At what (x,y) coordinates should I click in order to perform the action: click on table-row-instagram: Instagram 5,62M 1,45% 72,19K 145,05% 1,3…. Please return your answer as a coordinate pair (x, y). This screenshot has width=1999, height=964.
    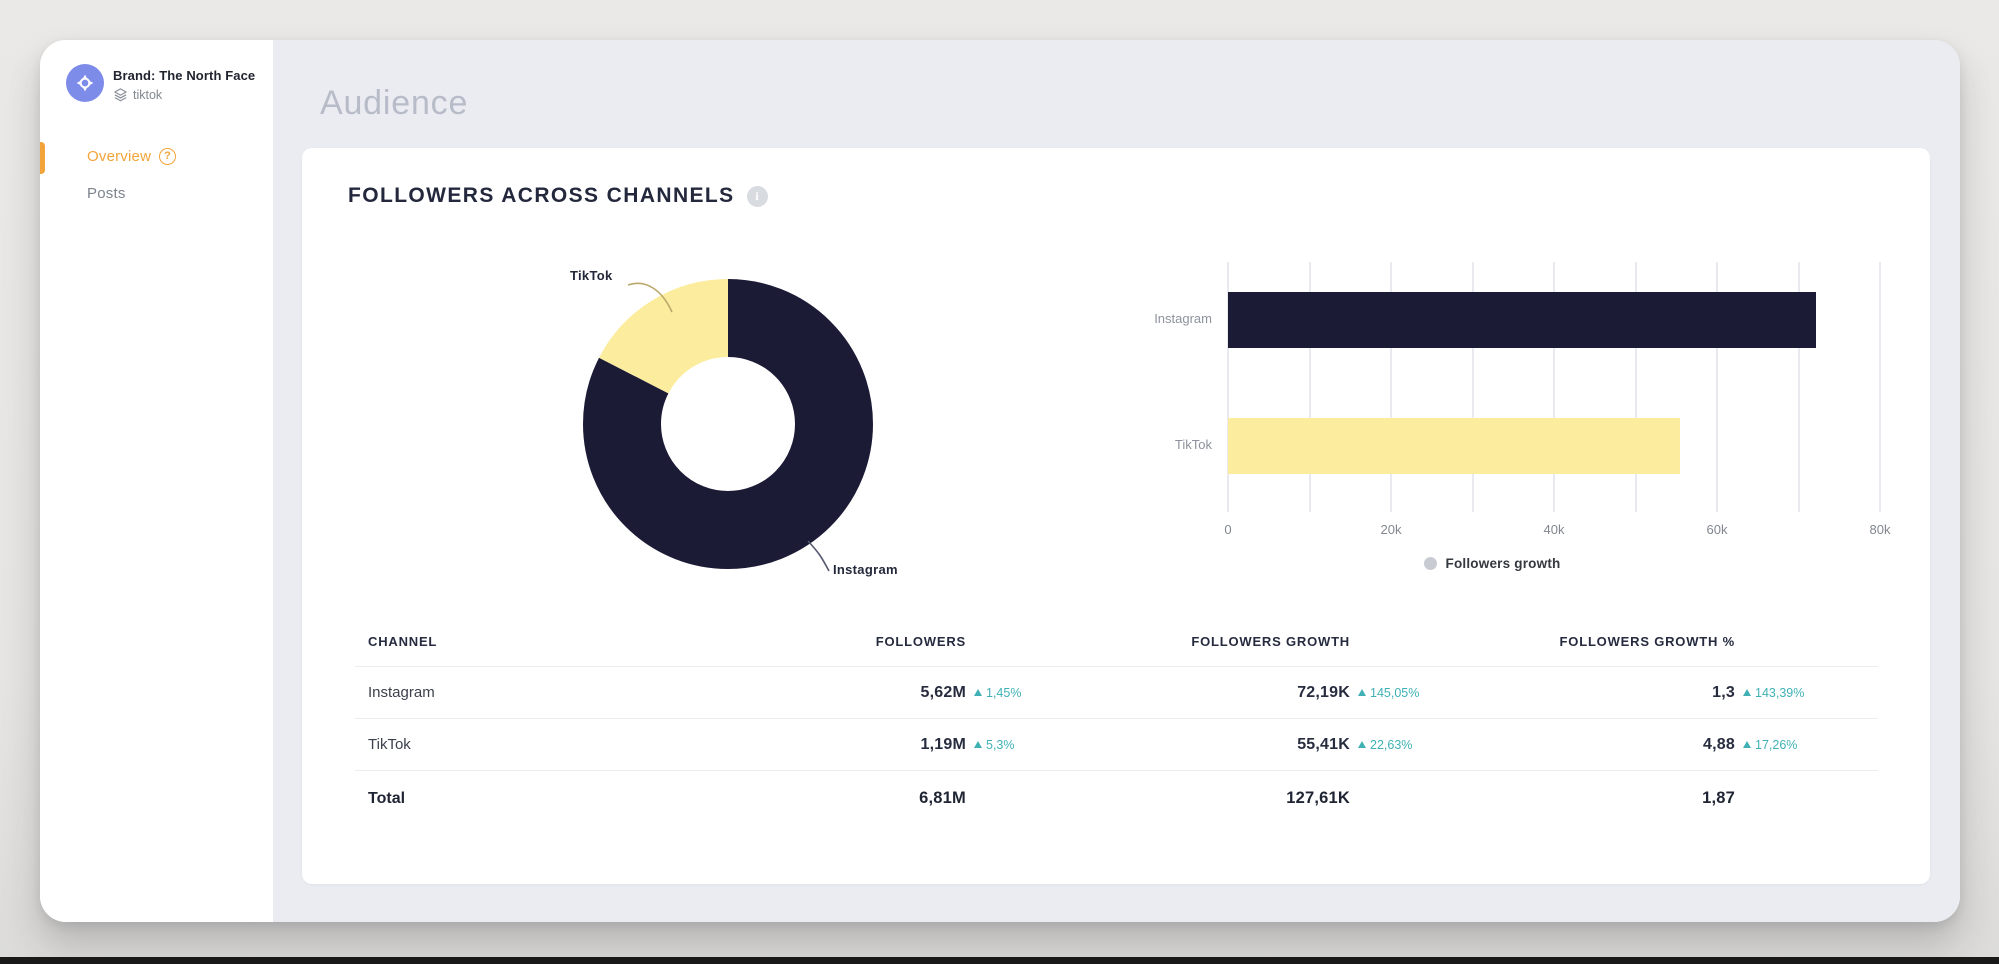
    Looking at the image, I should click on (1116, 692).